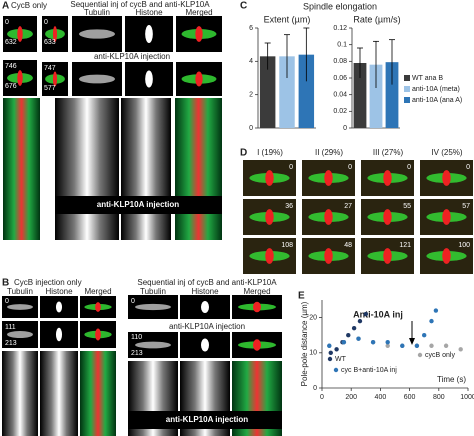  Describe the element at coordinates (50, 42) in the screenshot. I see `time-label: 633` at that location.